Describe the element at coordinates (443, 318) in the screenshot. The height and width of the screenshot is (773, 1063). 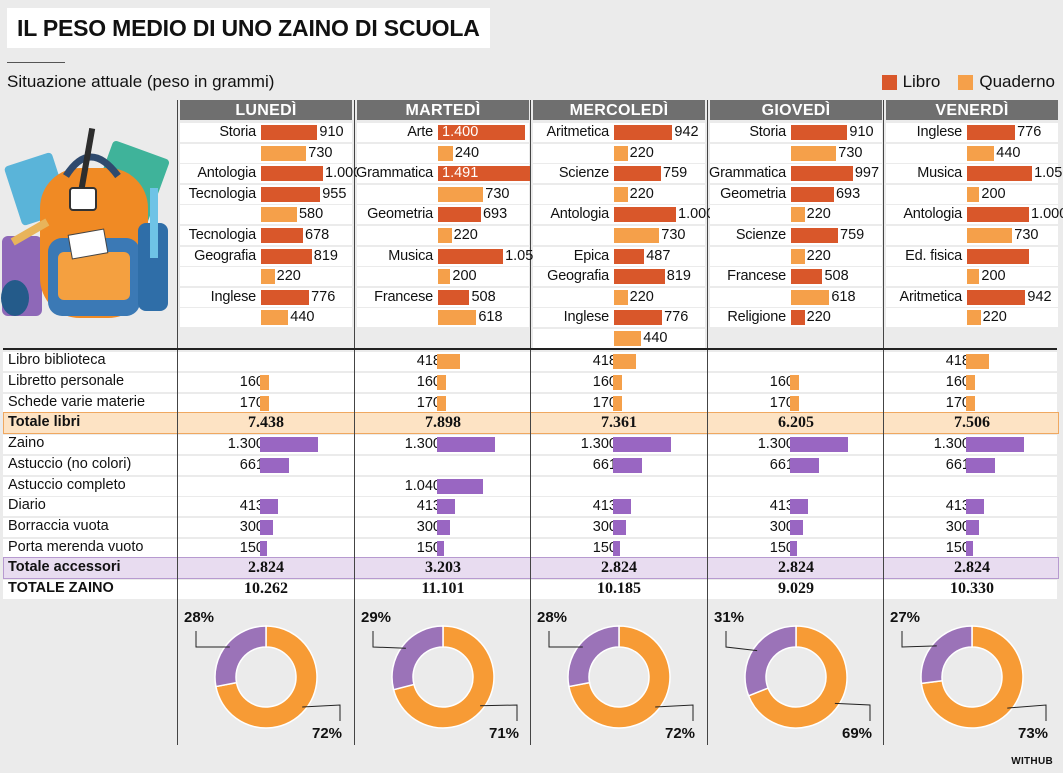
I see `book-row: 618` at that location.